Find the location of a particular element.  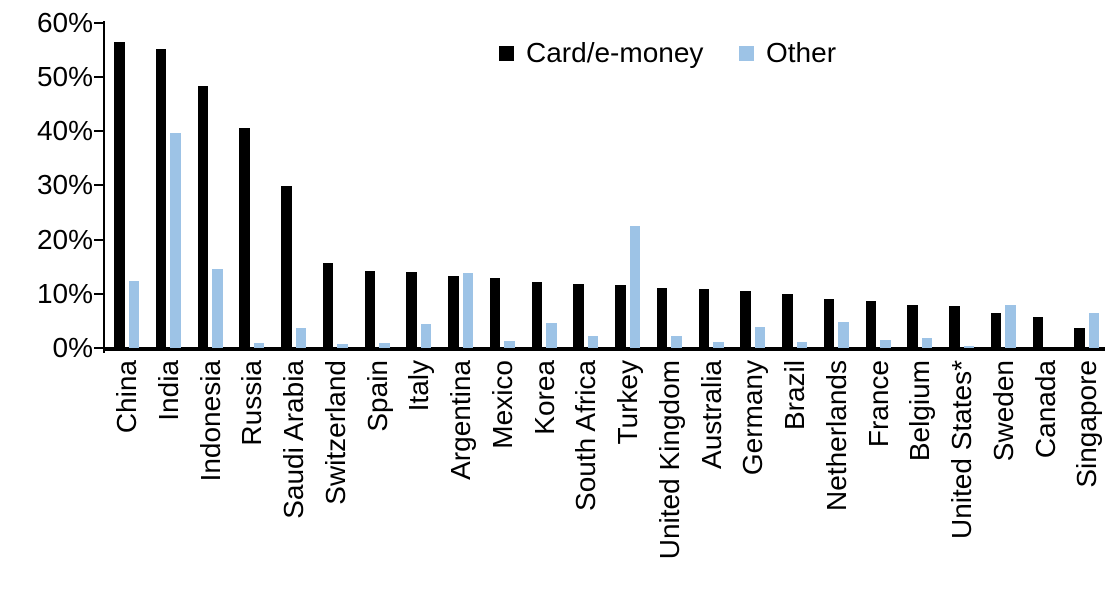

bar-other-singapore is located at coordinates (1094, 330).